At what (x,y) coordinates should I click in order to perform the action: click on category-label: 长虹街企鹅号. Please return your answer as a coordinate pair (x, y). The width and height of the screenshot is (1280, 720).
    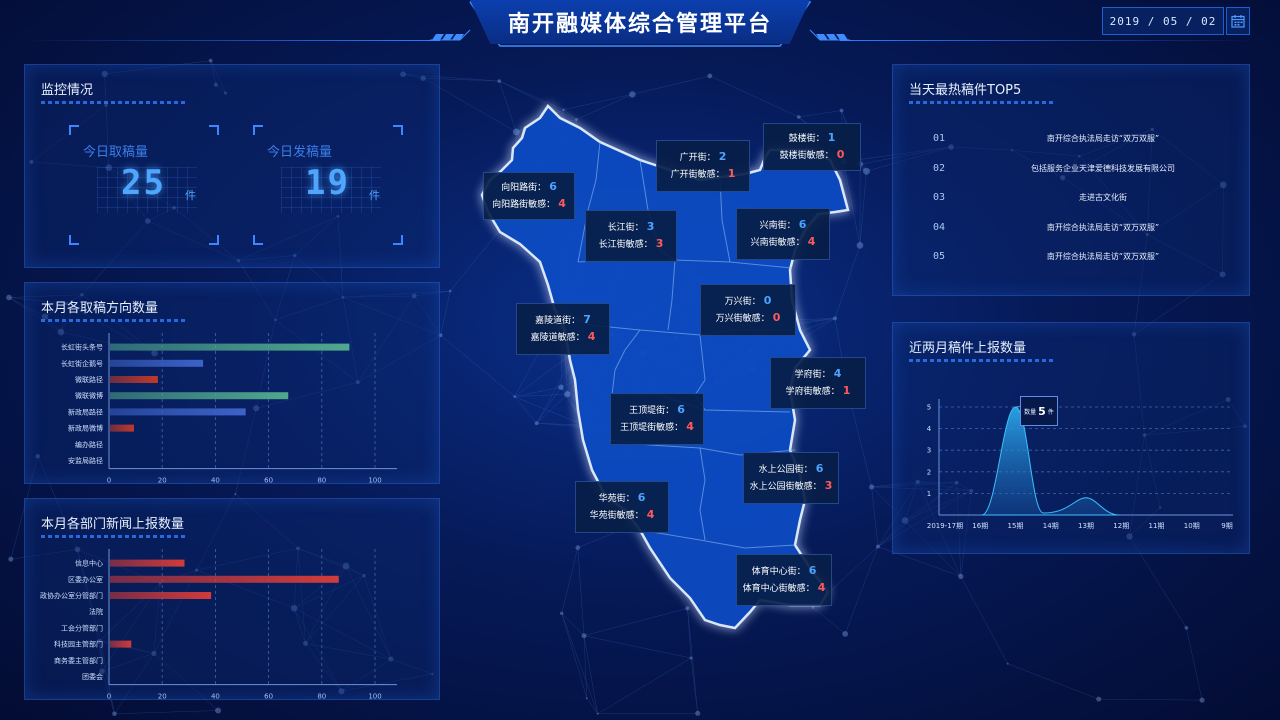
    Looking at the image, I should click on (82, 363).